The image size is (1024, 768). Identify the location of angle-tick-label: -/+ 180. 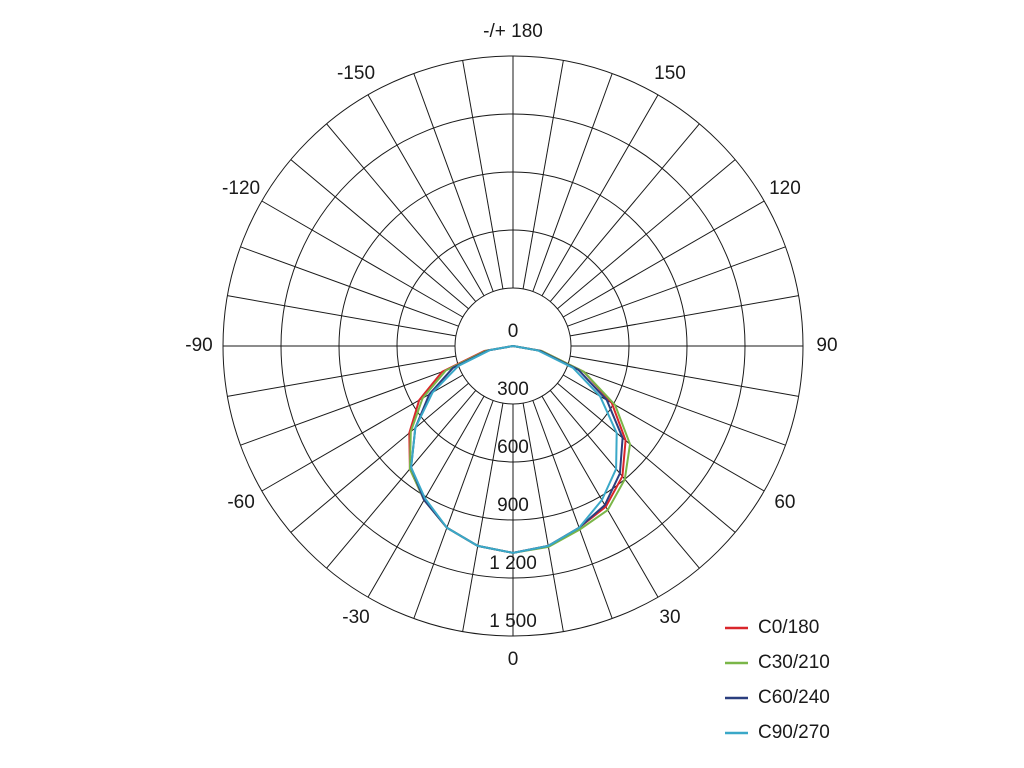
(513, 31).